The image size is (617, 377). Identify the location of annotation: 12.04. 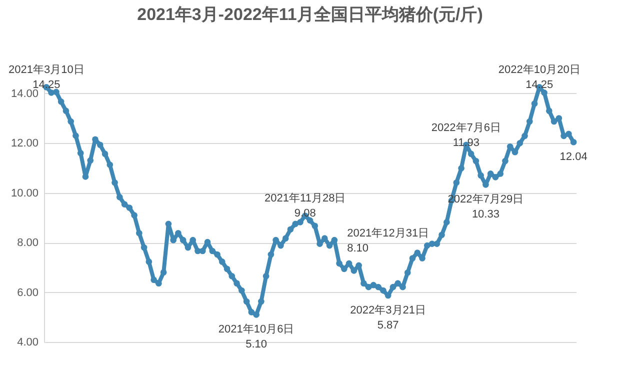
(574, 157).